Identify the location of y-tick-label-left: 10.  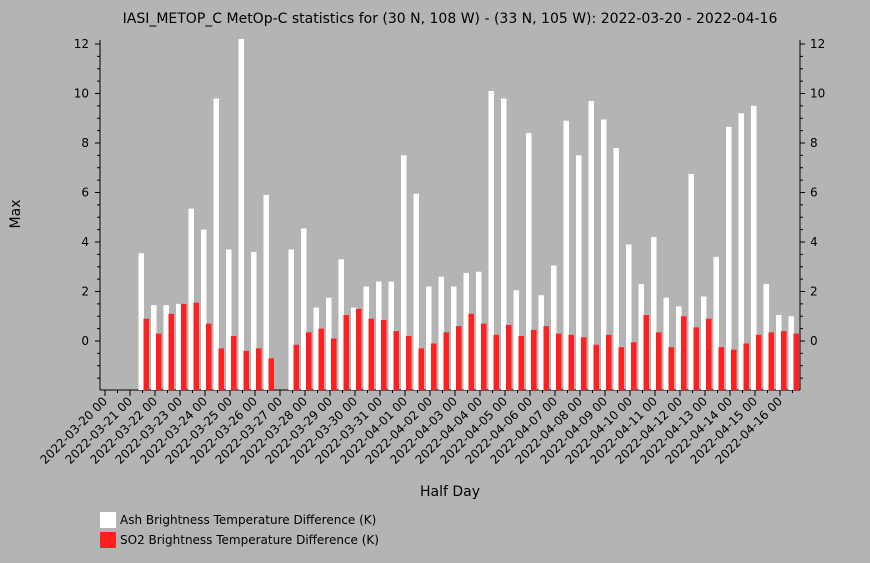
(81, 94).